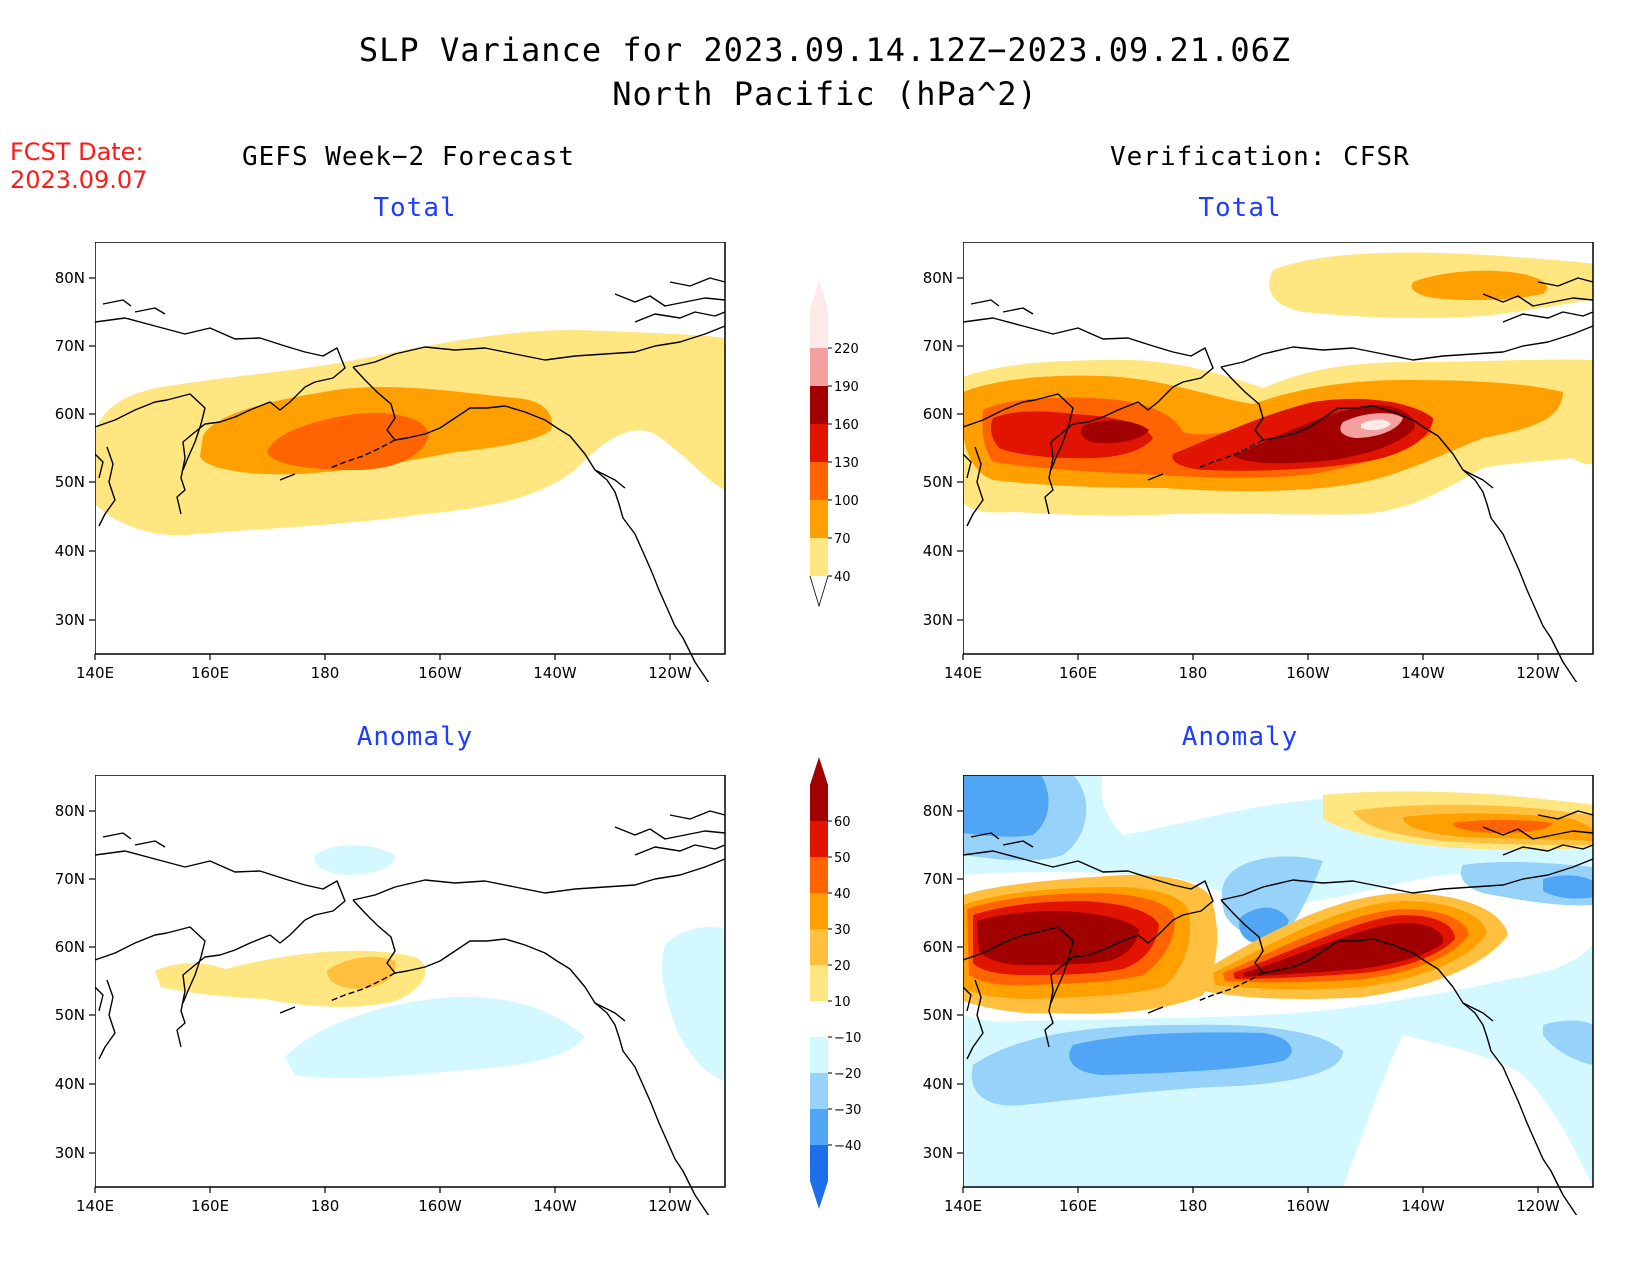  What do you see at coordinates (938, 1015) in the screenshot?
I see `lat-tick-label-verification-anomaly: 50N` at bounding box center [938, 1015].